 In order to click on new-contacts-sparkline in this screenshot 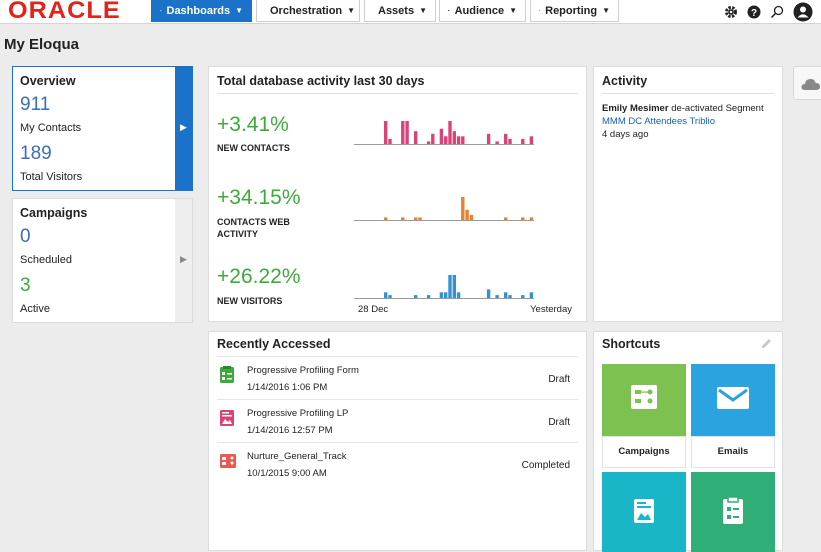, I will do `click(444, 132)`.